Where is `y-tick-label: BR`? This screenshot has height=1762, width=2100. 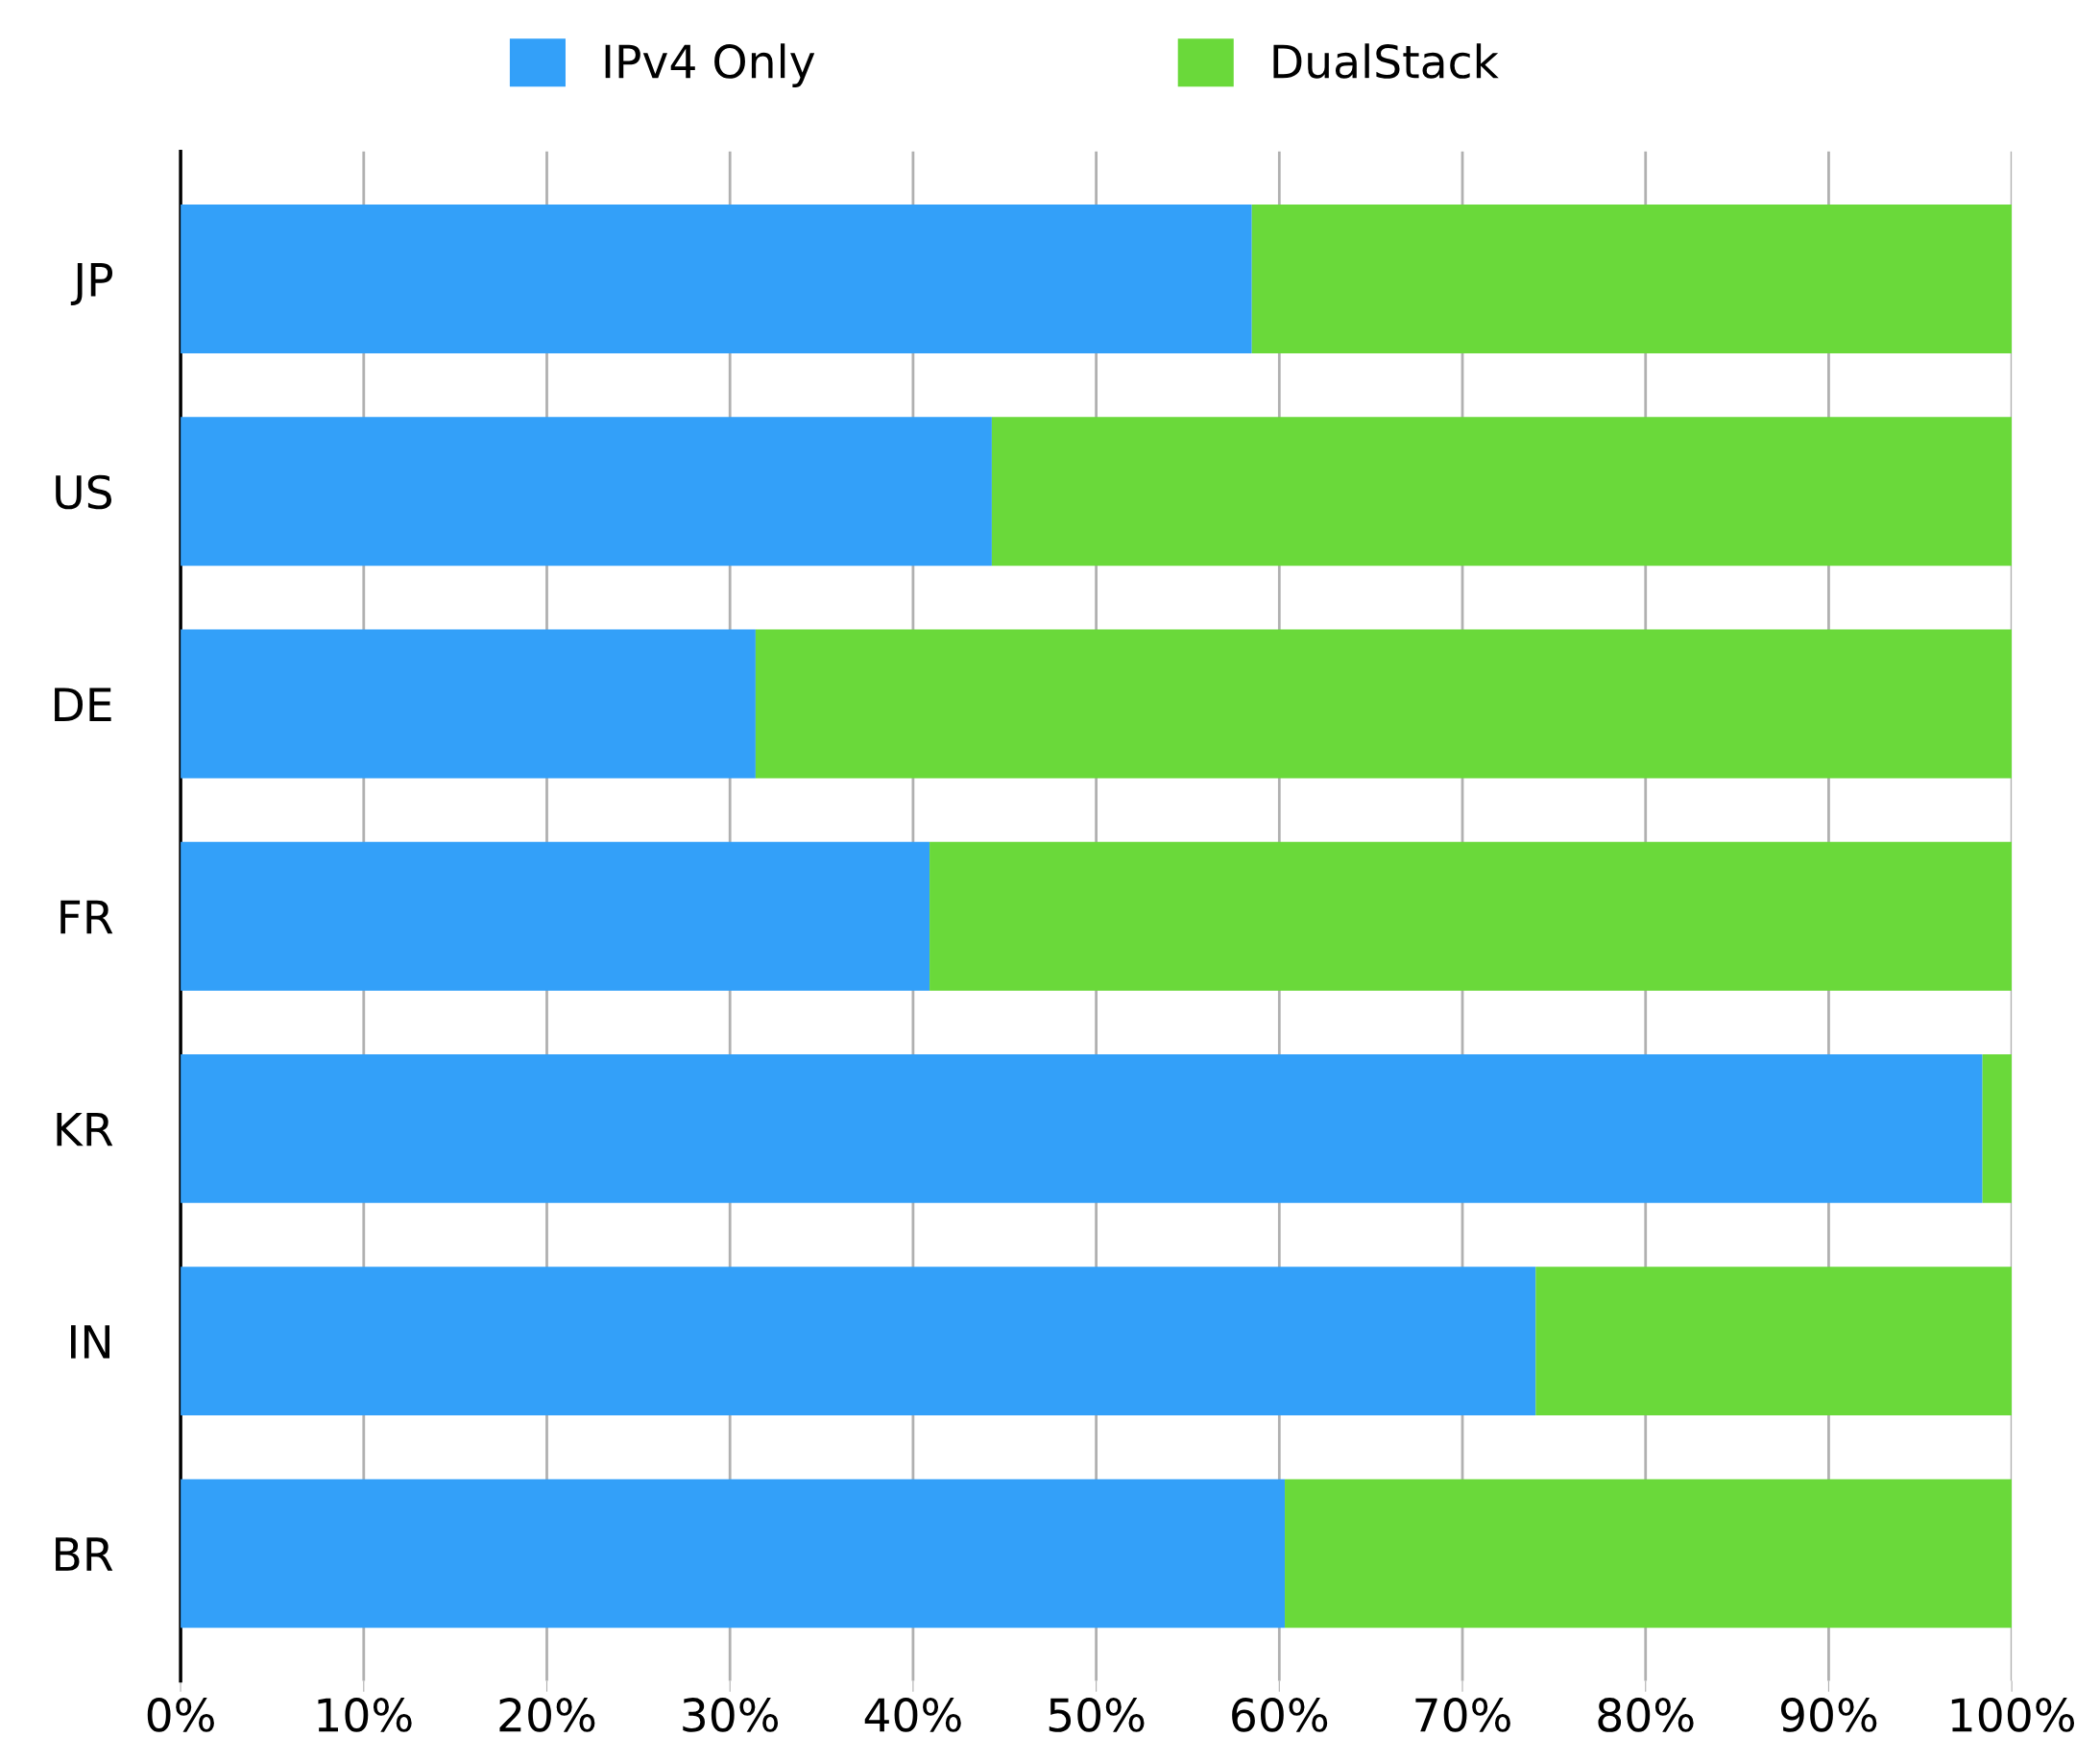 y-tick-label: BR is located at coordinates (84, 1554).